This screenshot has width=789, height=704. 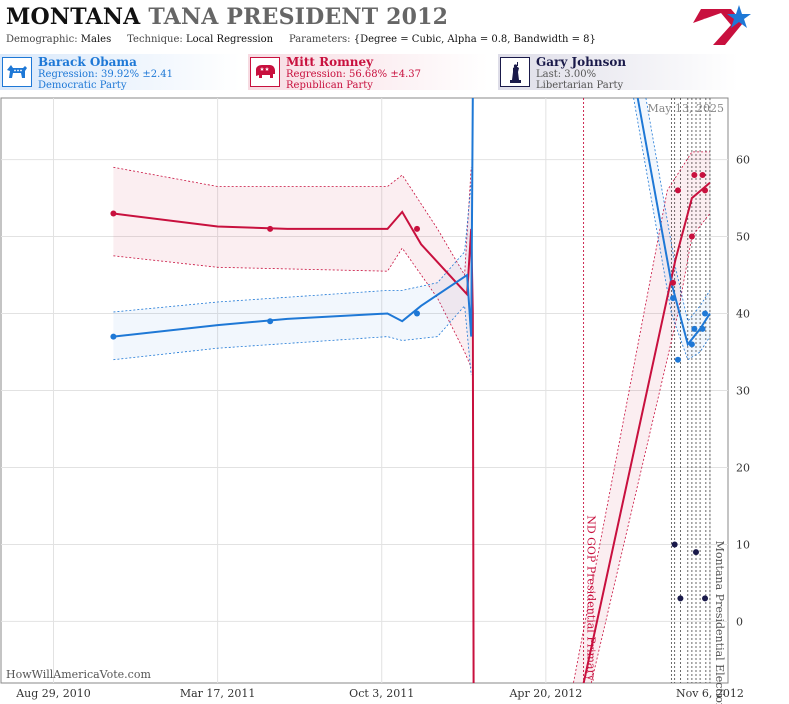 What do you see at coordinates (265, 72) in the screenshot?
I see `elephant-icon` at bounding box center [265, 72].